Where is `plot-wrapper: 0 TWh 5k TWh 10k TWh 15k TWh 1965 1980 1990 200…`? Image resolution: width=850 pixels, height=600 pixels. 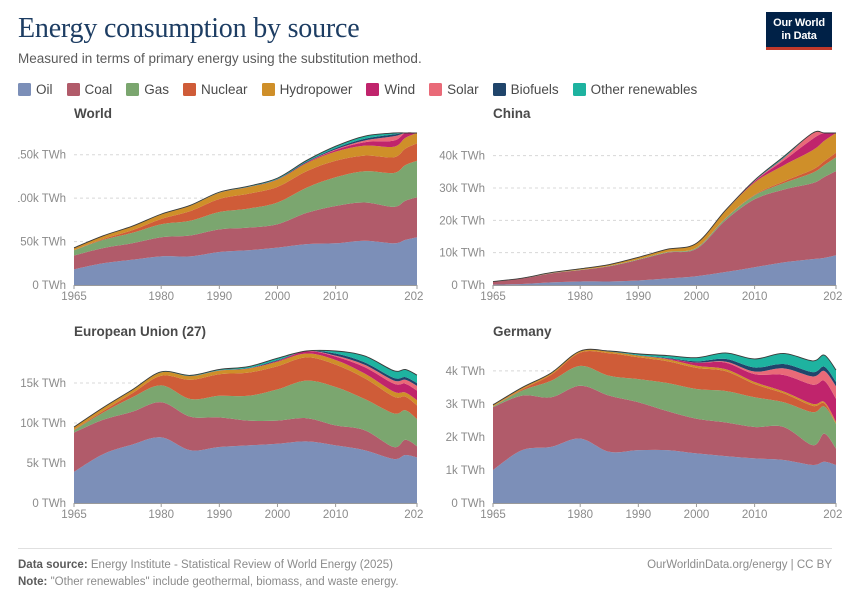
plot-wrapper: 0 TWh 5k TWh 10k TWh 15k TWh 1965 1980 1990 200… is located at coordinates (220, 433).